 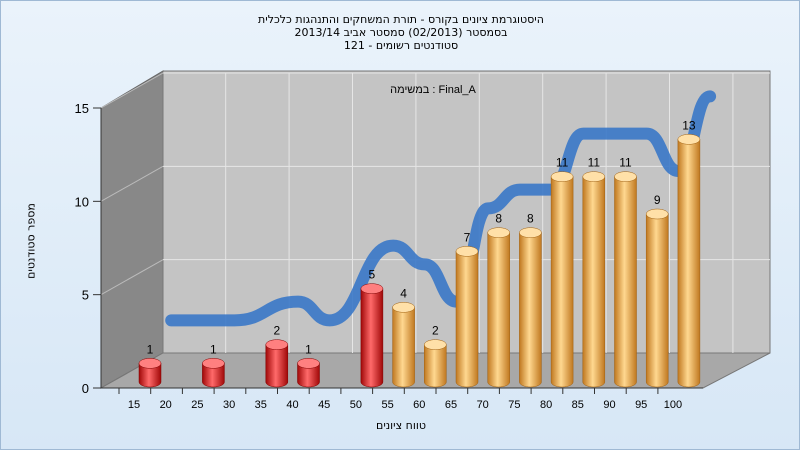 I want to click on bar-value-label: 4, so click(x=403, y=293).